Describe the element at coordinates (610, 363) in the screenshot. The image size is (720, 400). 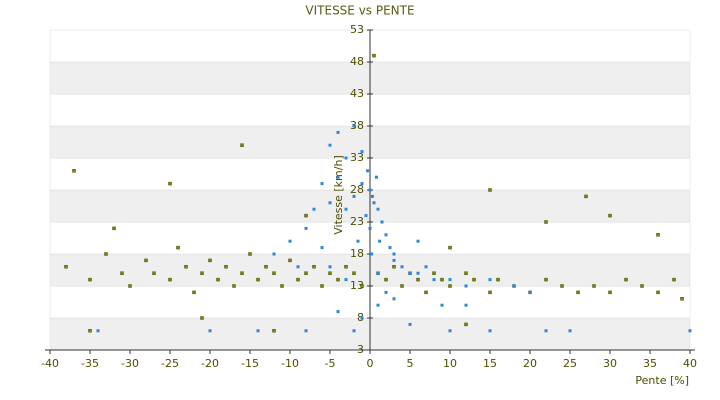
I see `x-tick-label: 30` at that location.